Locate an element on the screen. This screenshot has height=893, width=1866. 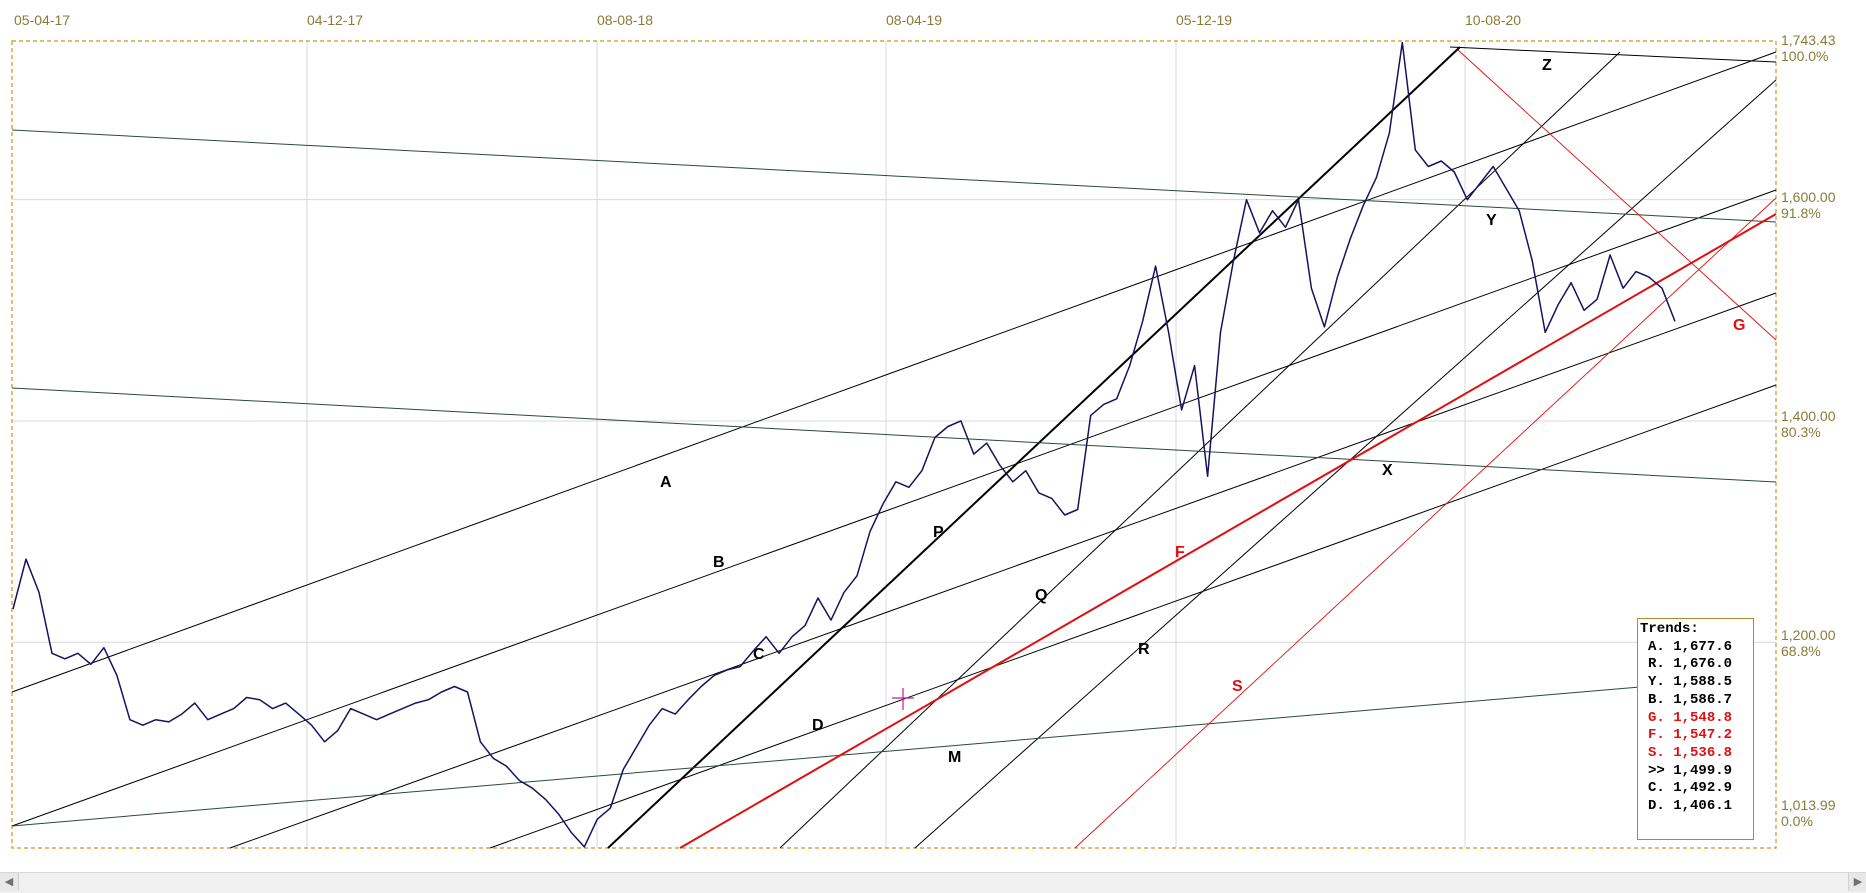
trend-row: F. 1,547.2 is located at coordinates (1696, 736).